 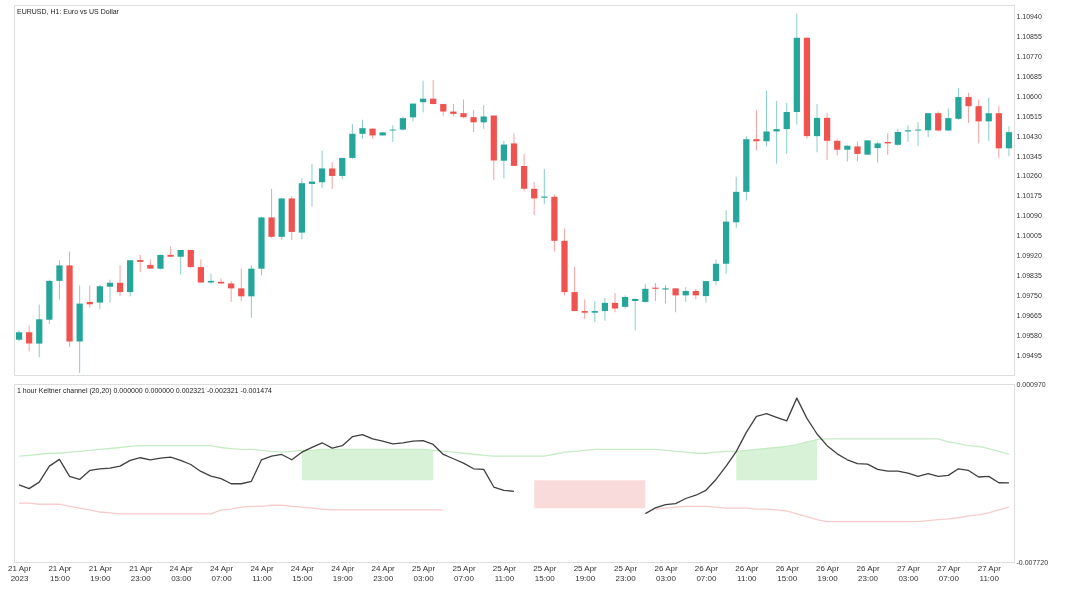 What do you see at coordinates (949, 573) in the screenshot?
I see `x-tick-label: 27 Apr 07:00` at bounding box center [949, 573].